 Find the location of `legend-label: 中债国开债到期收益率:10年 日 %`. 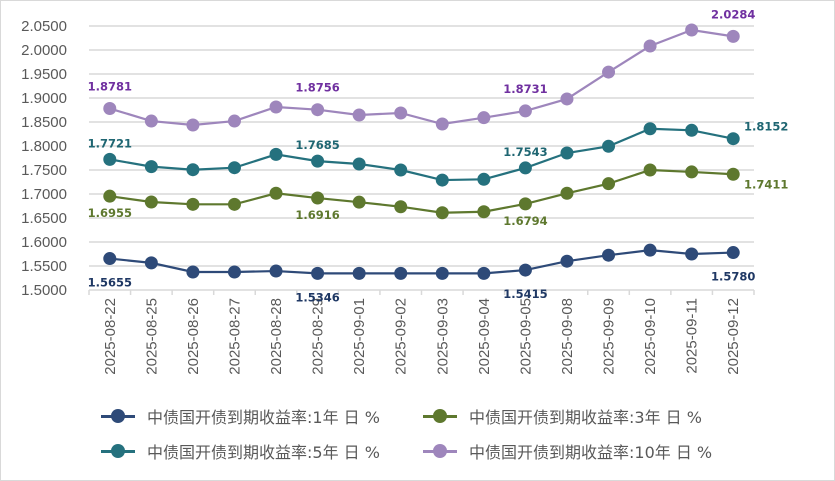

legend-label: 中债国开债到期收益率:10年 日 % is located at coordinates (591, 452).